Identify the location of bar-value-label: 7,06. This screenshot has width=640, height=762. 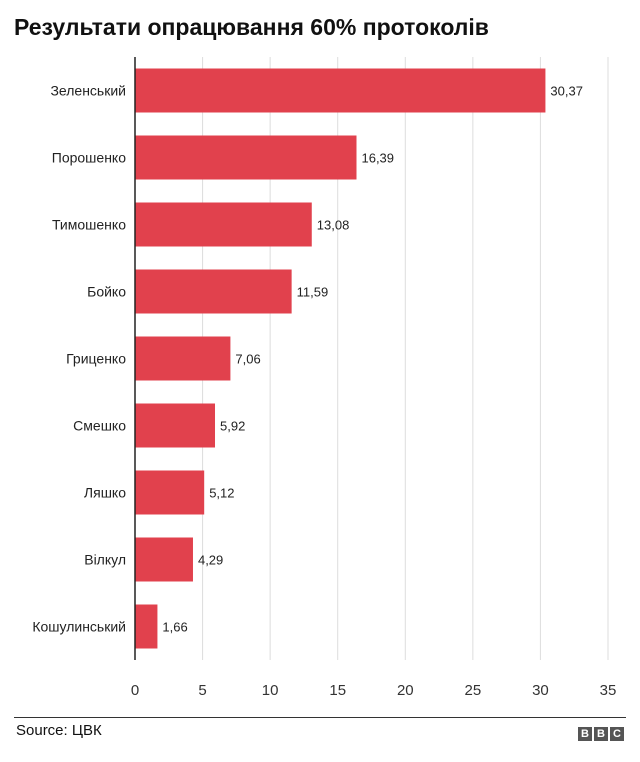
(247, 359).